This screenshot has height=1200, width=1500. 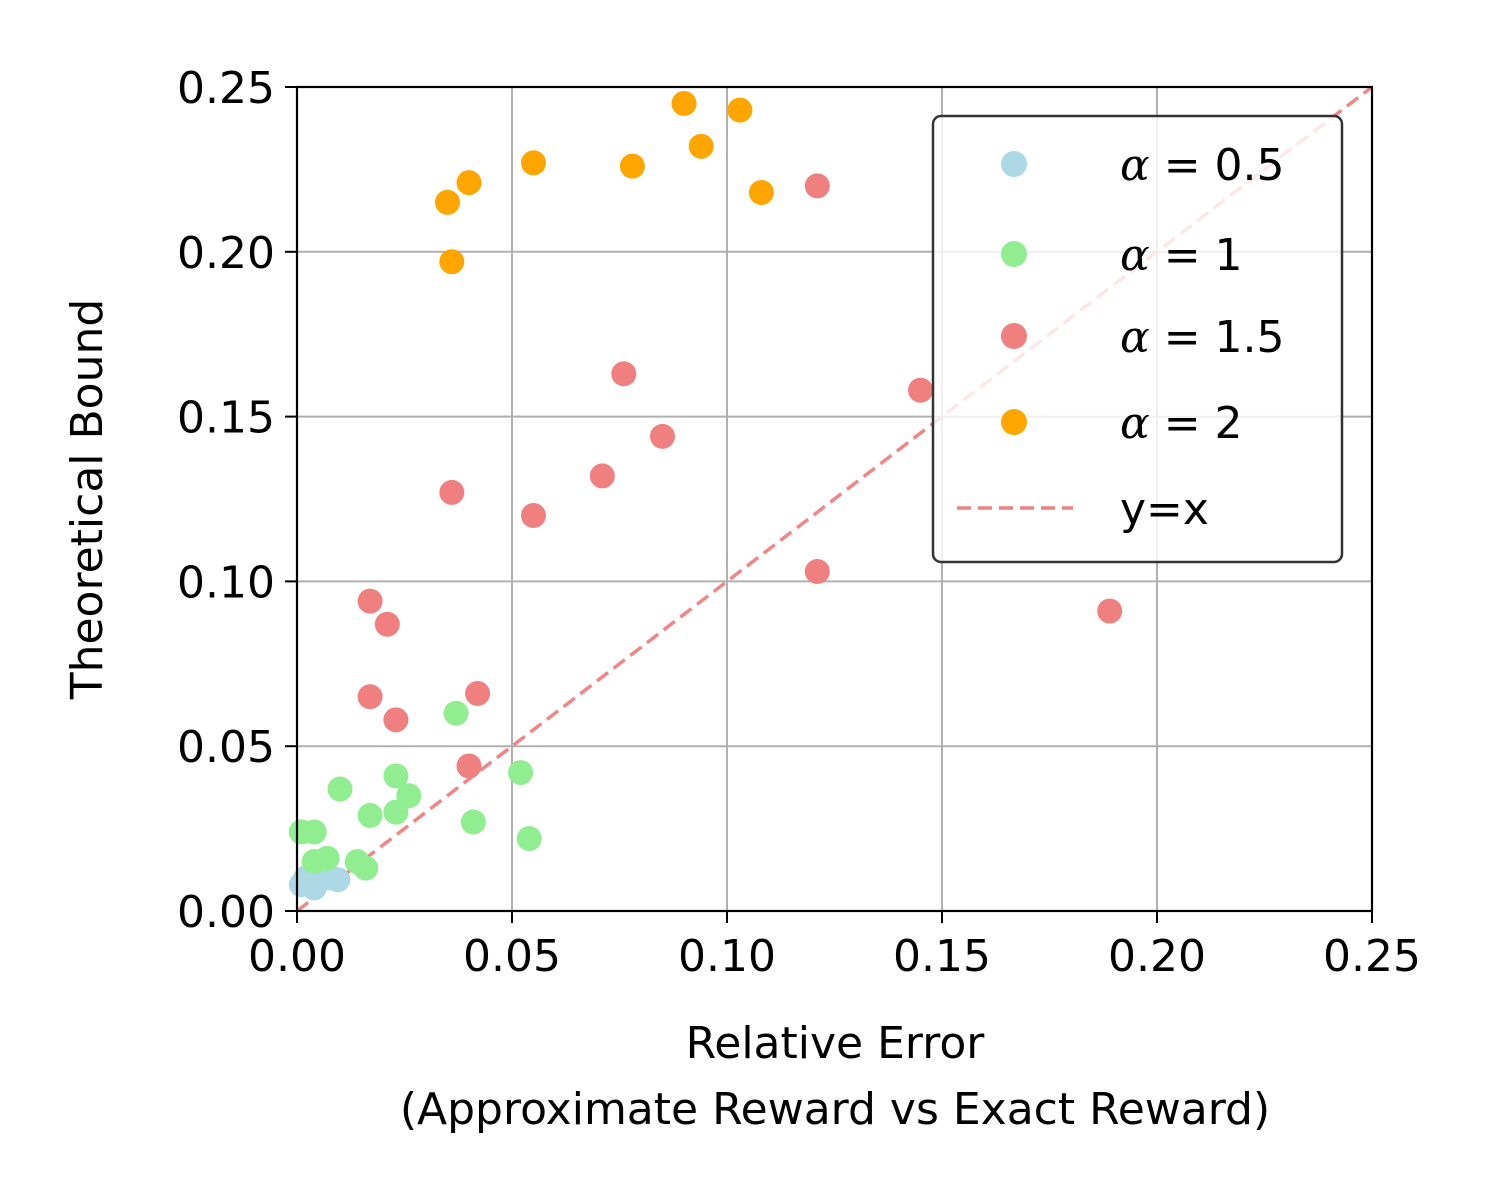 I want to click on y-tick-label: 0.15, so click(x=226, y=418).